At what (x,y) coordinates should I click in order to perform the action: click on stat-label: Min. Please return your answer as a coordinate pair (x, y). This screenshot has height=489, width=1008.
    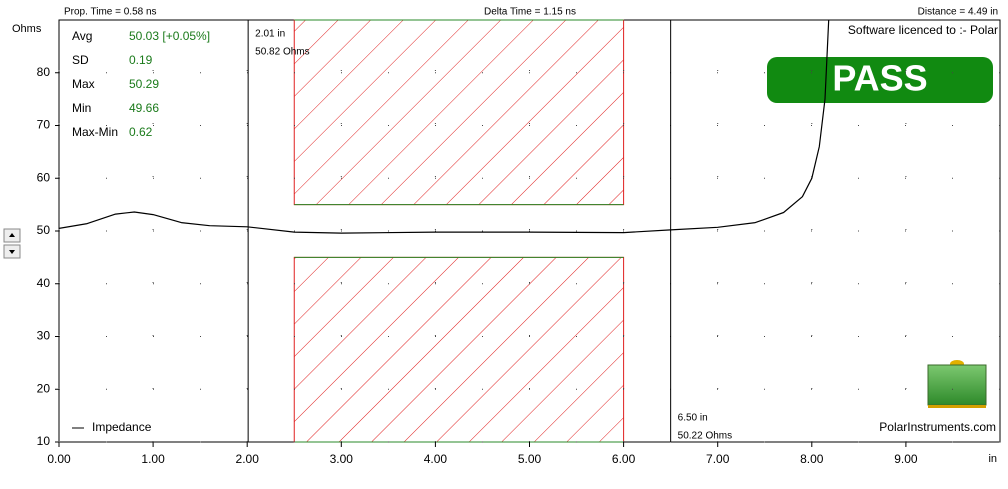
    Looking at the image, I should click on (81, 108).